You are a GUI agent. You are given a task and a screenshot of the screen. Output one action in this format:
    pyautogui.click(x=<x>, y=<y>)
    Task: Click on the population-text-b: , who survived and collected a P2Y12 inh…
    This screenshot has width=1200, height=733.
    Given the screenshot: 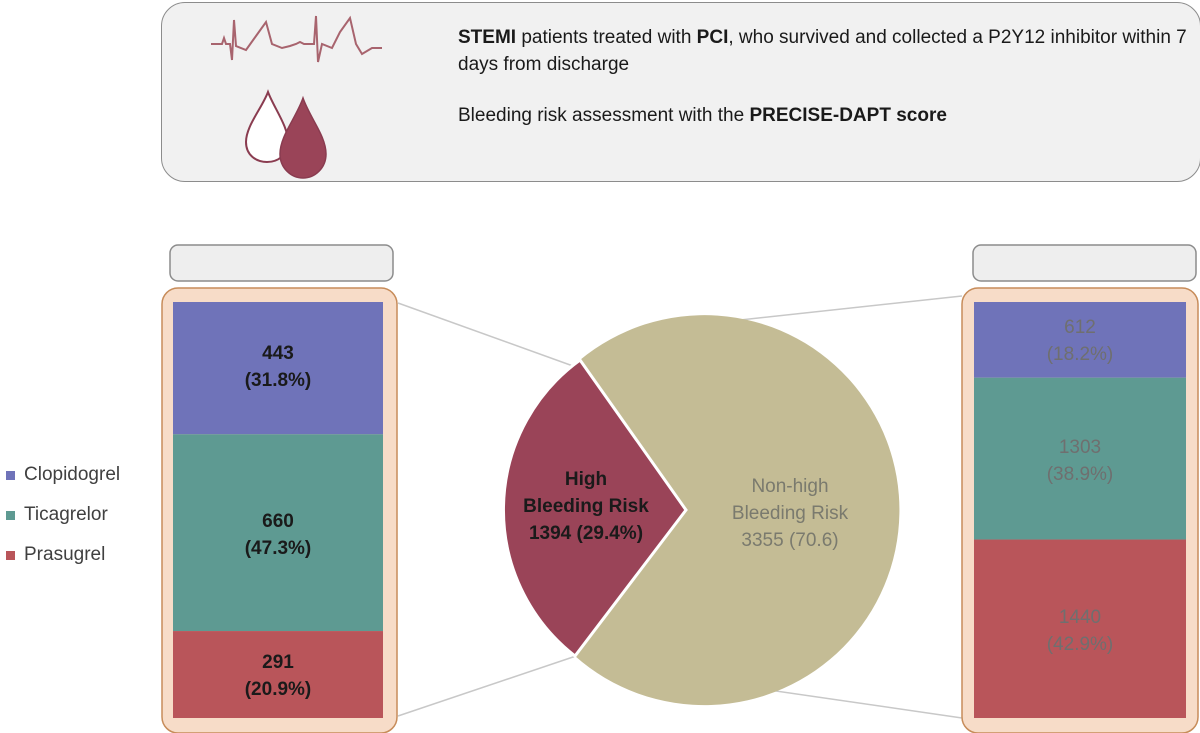 What is the action you would take?
    pyautogui.click(x=822, y=51)
    